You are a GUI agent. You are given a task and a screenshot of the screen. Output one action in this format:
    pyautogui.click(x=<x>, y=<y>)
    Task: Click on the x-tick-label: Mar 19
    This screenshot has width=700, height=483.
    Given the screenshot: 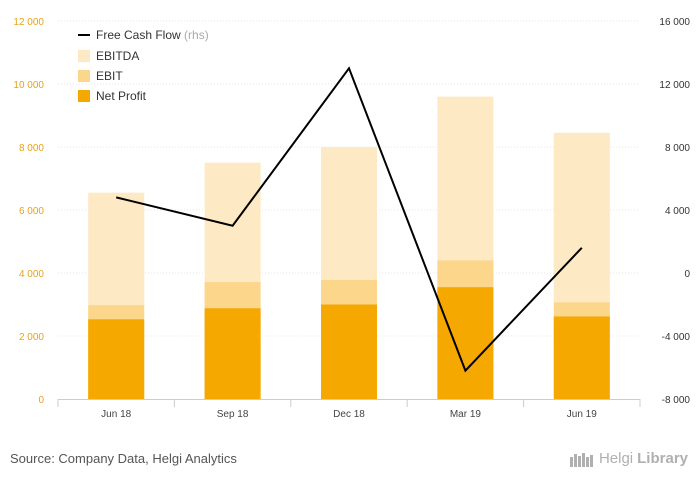 What is the action you would take?
    pyautogui.click(x=466, y=414)
    